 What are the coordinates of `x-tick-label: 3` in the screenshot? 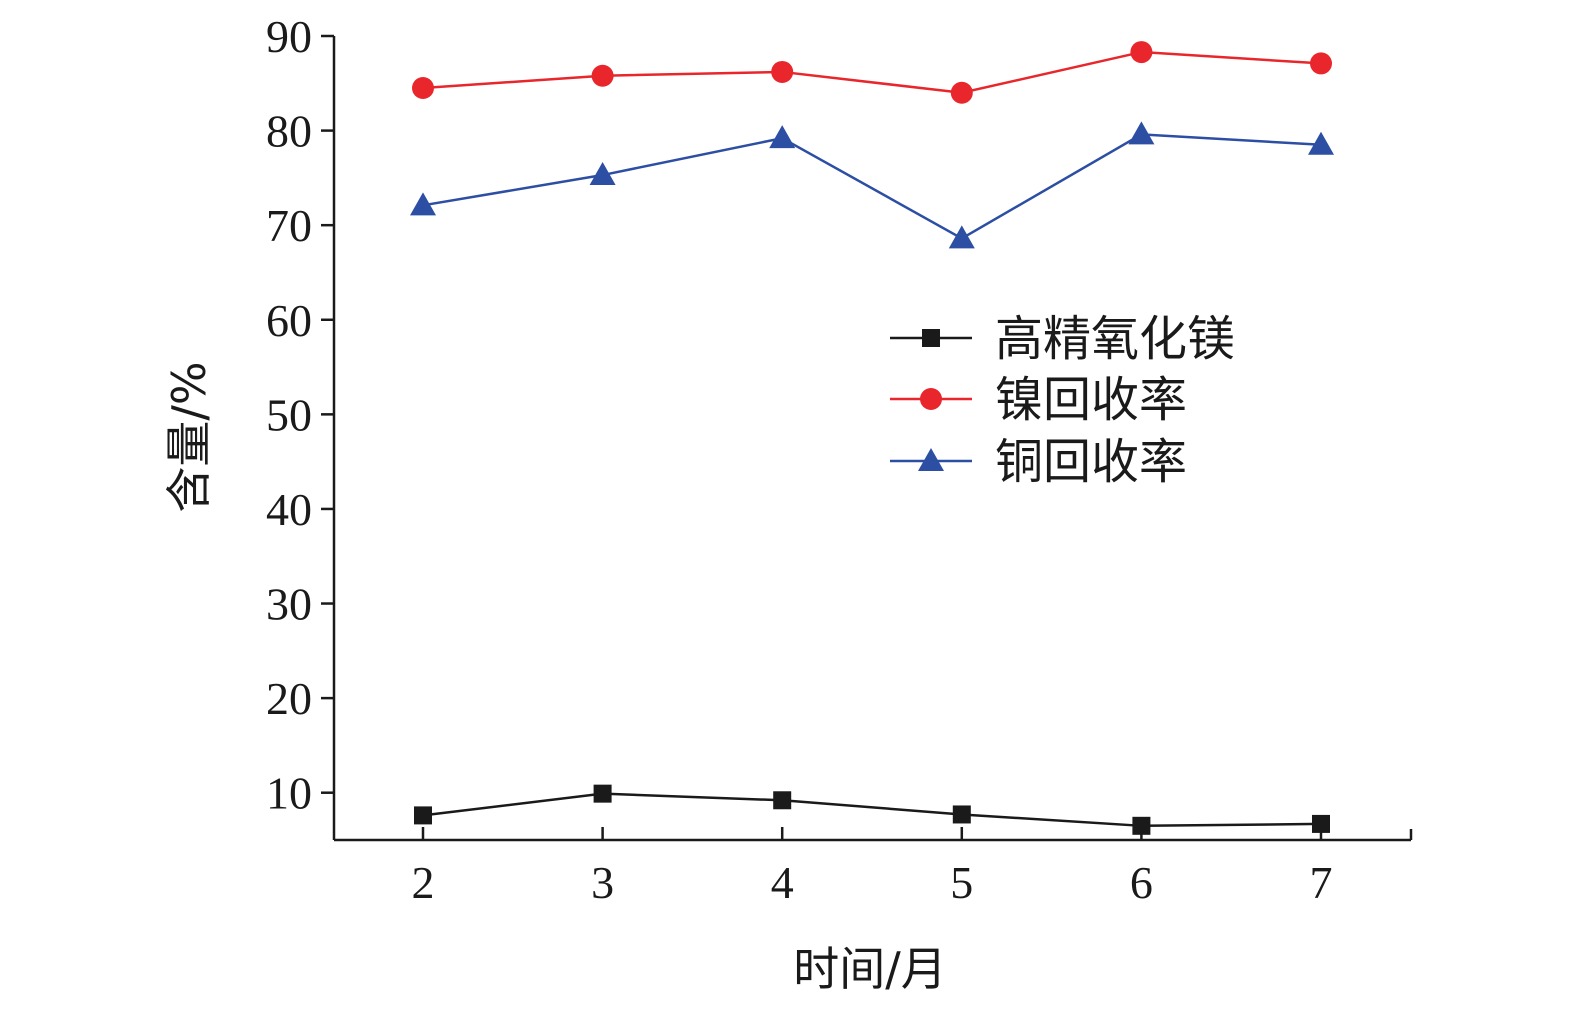 It's located at (602, 882).